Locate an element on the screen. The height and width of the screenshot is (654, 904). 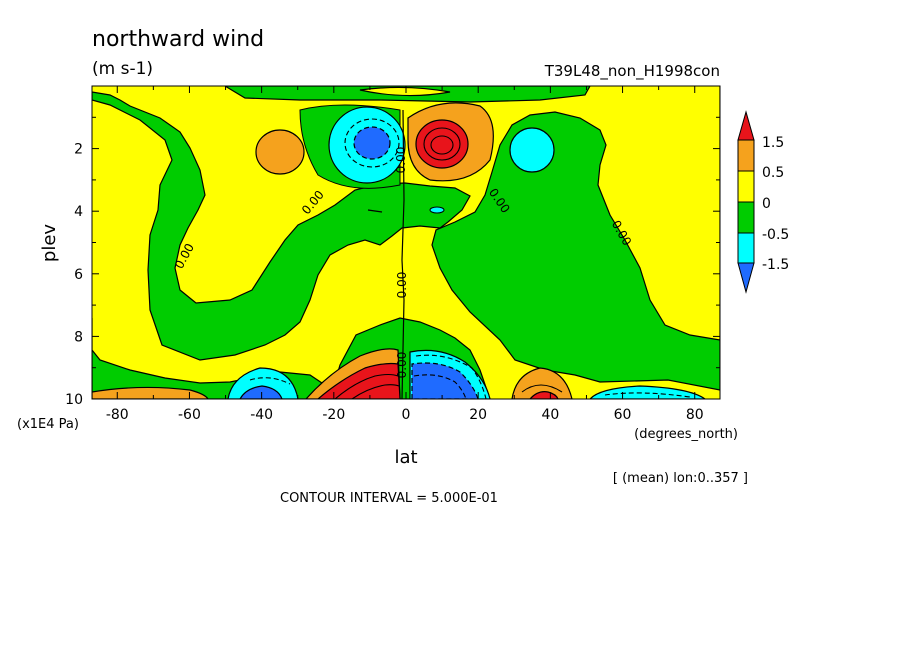
x-tick-label: 60 is located at coordinates (623, 415).